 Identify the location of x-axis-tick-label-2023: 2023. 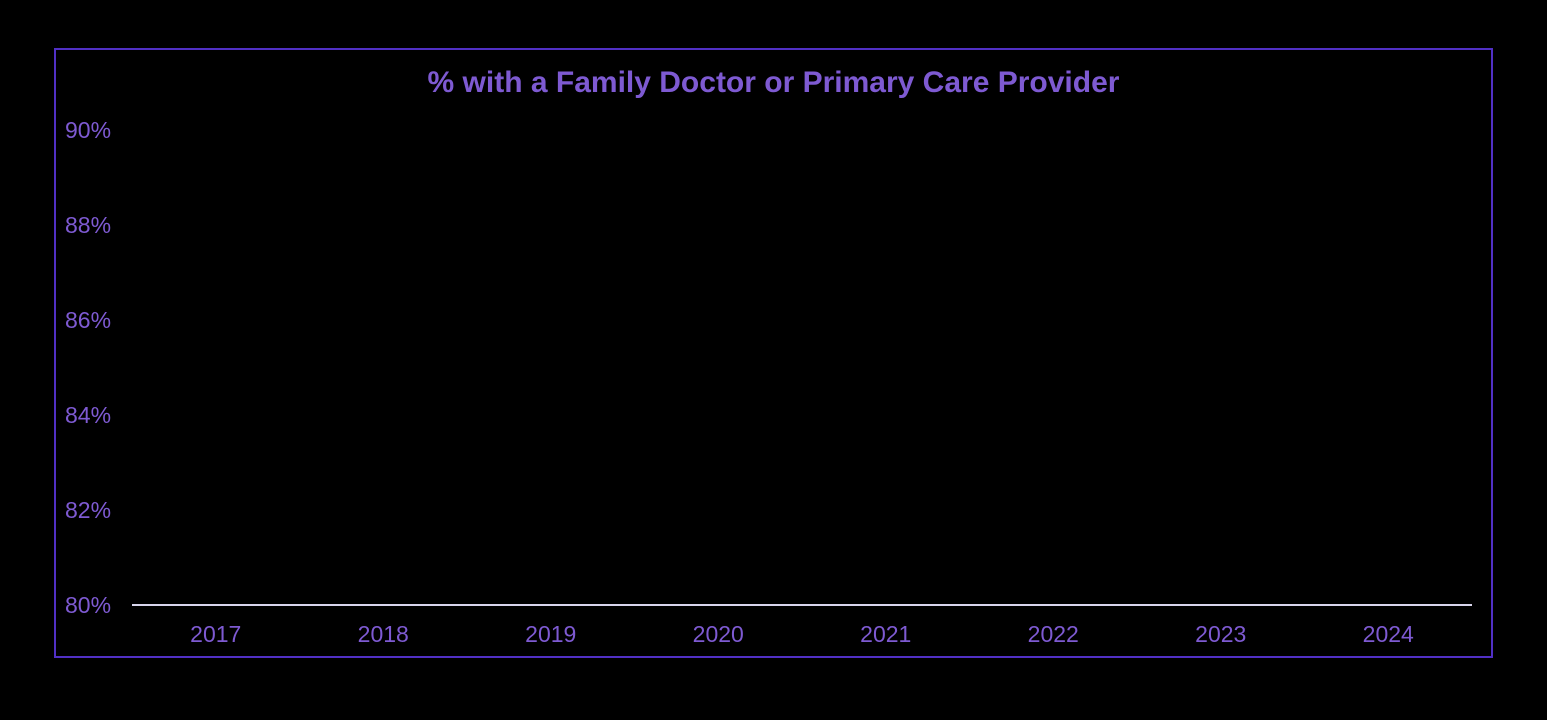
(1221, 634).